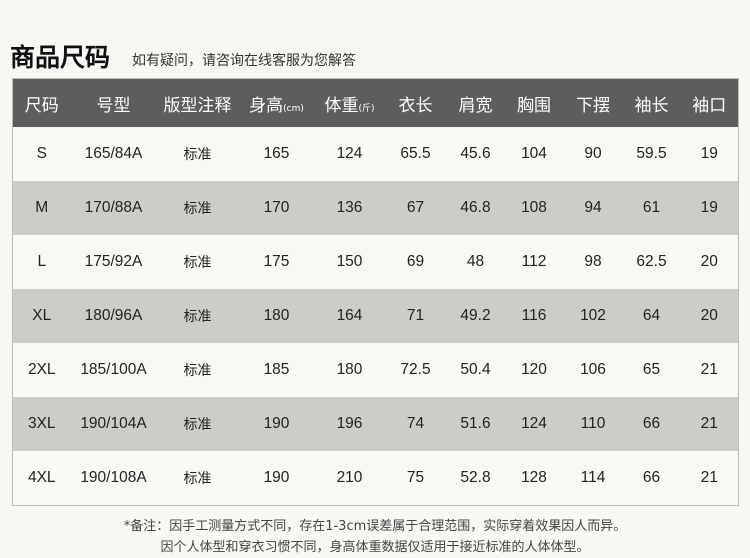  I want to click on header-label: 版型注释, so click(197, 105).